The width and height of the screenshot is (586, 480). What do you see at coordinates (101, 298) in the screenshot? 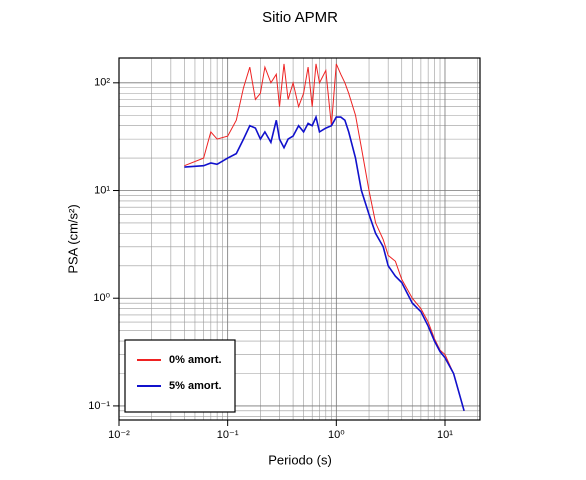
I see `y-tick-label: 10⁰` at bounding box center [101, 298].